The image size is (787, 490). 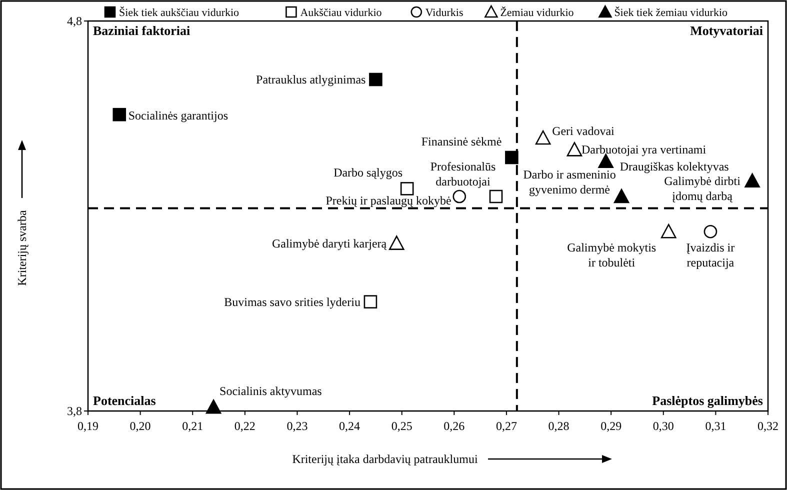 What do you see at coordinates (74, 21) in the screenshot?
I see `y-tick-label: 4,8` at bounding box center [74, 21].